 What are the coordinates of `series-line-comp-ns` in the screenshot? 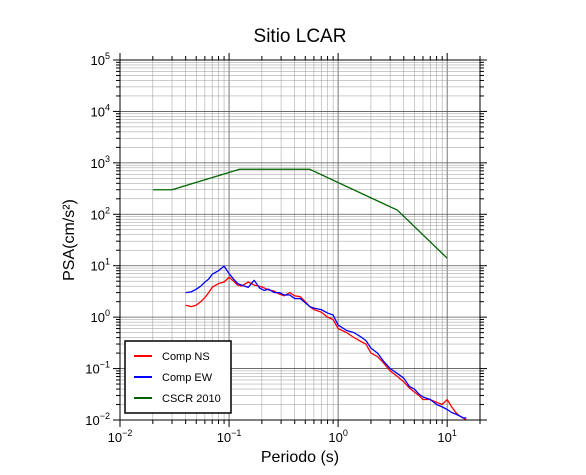 It's located at (326, 348).